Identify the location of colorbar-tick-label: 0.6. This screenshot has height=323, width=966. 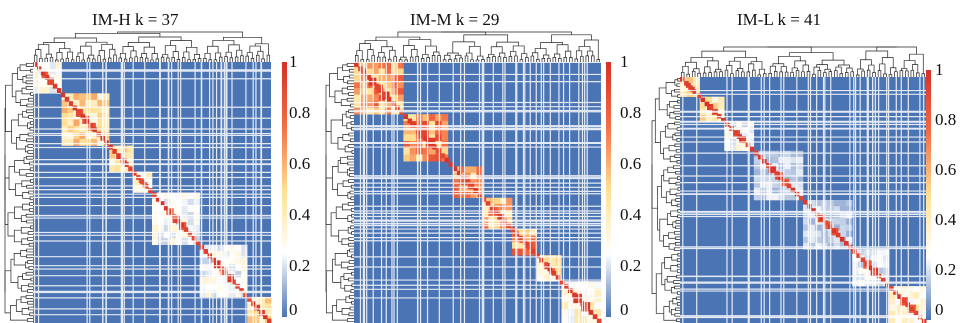
(300, 163).